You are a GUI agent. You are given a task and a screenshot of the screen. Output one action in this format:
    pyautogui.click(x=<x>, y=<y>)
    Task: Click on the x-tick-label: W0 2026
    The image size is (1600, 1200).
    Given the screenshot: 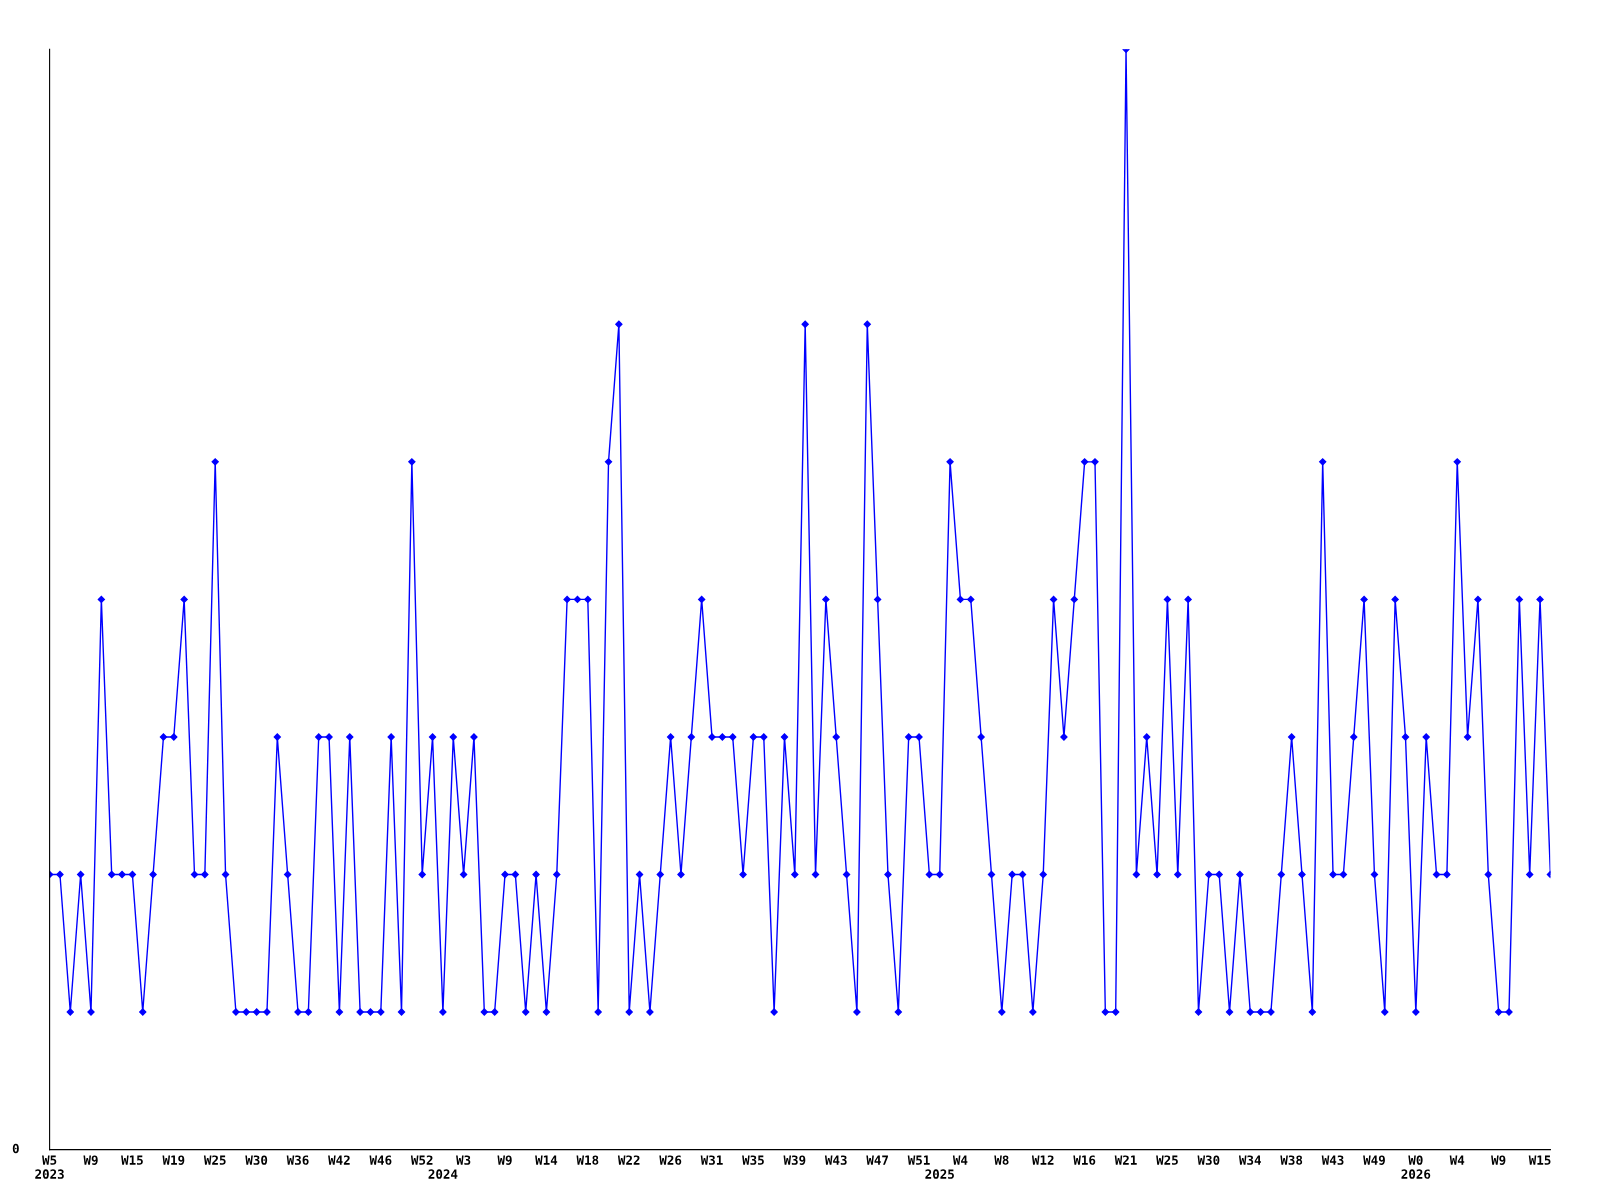 What is the action you would take?
    pyautogui.click(x=1416, y=1167)
    